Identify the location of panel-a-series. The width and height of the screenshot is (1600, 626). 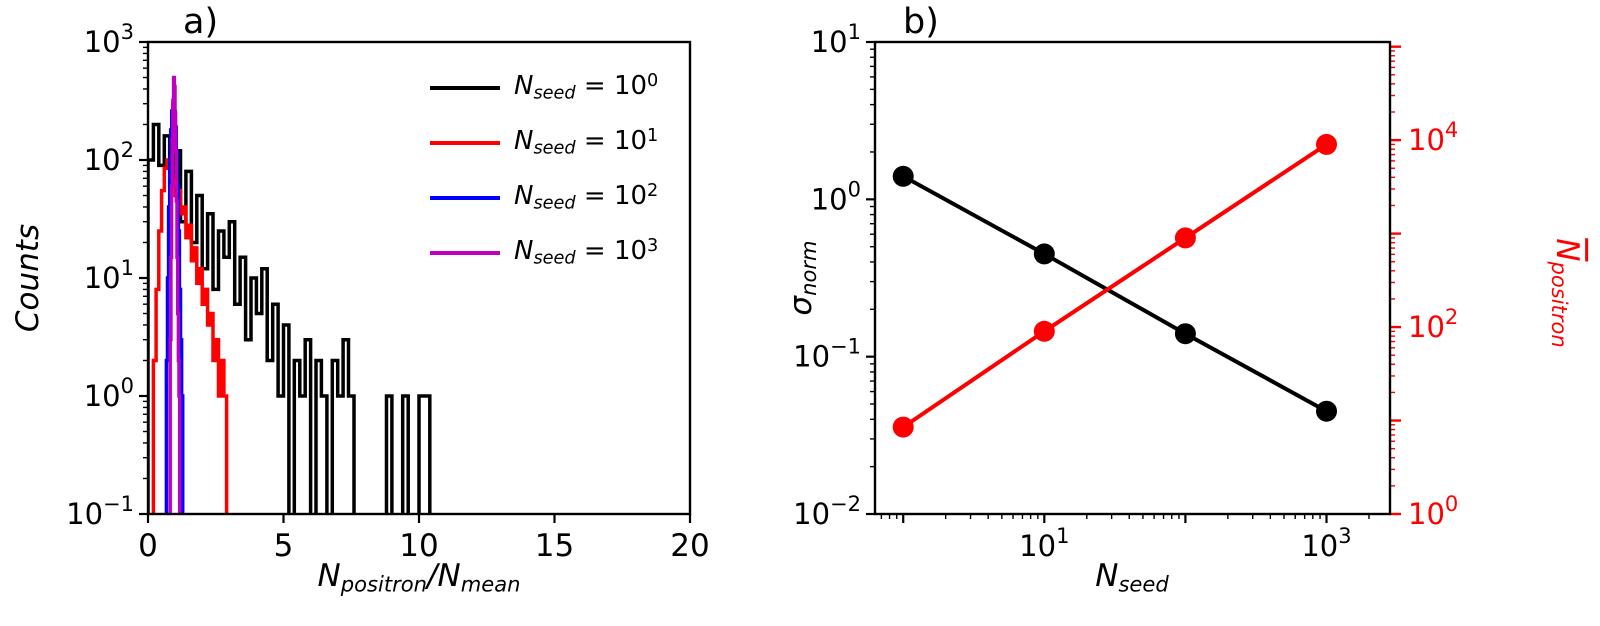
(290, 294).